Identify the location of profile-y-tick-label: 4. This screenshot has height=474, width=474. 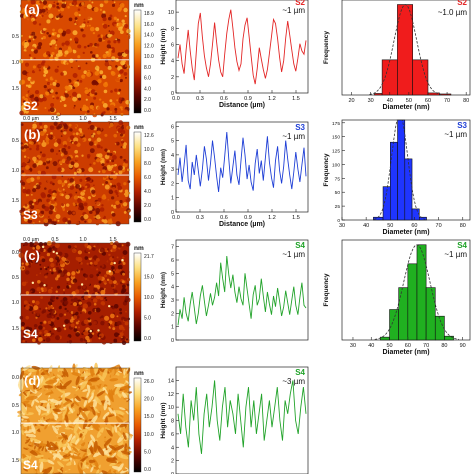
(172, 156).